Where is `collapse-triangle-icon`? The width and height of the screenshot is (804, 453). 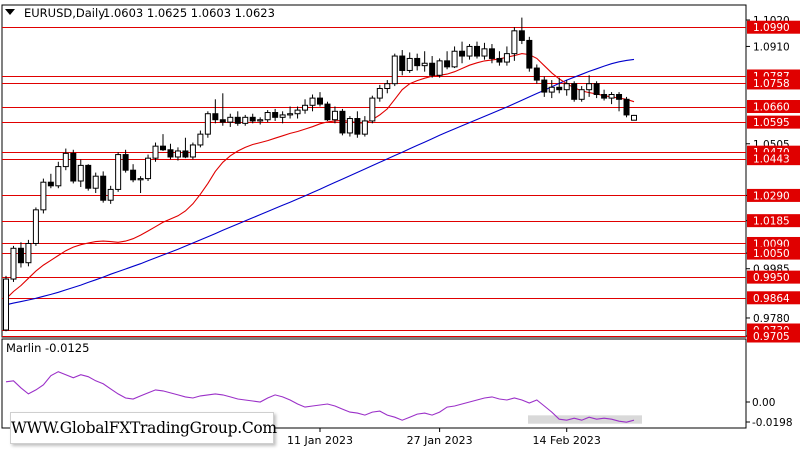 collapse-triangle-icon is located at coordinates (10, 12).